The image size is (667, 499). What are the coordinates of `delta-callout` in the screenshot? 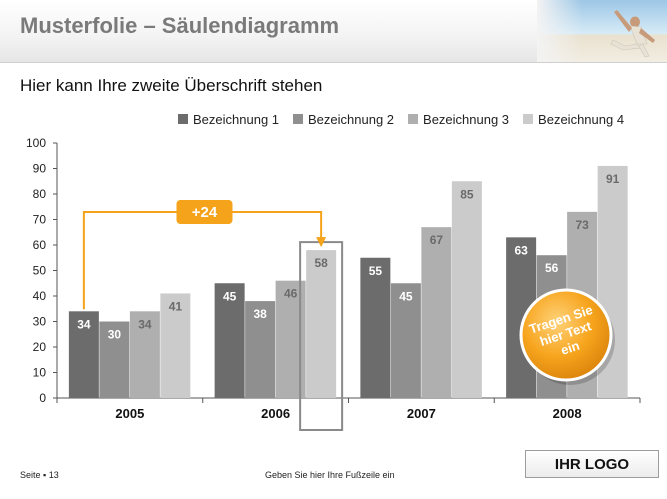 It's located at (204, 212).